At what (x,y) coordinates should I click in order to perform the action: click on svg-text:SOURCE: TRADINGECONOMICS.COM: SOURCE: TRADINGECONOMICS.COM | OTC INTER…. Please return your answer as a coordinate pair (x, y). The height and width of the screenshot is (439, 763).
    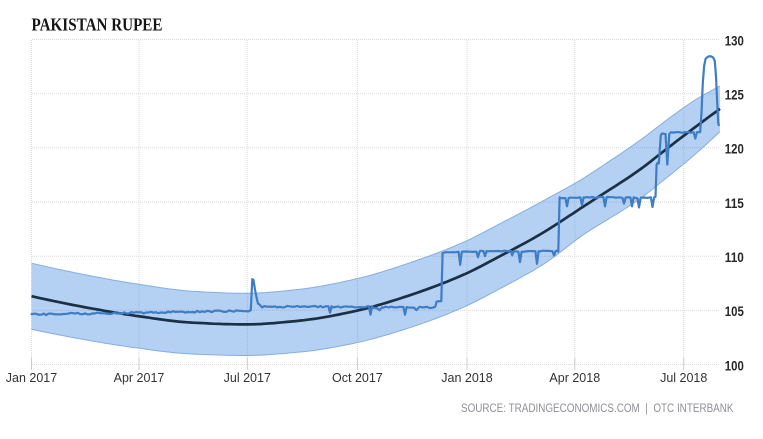
    Looking at the image, I should click on (597, 409).